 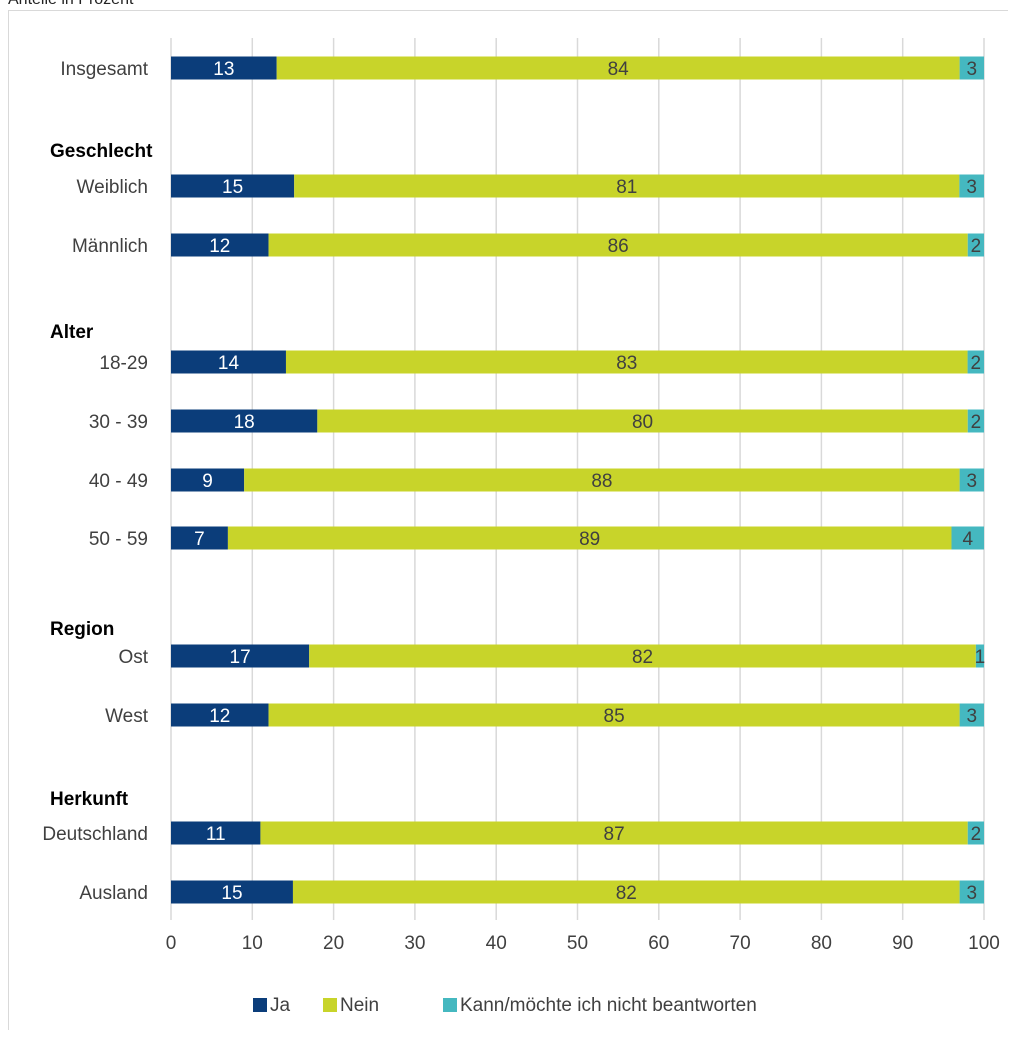 What do you see at coordinates (496, 943) in the screenshot?
I see `x-tick-label: 40` at bounding box center [496, 943].